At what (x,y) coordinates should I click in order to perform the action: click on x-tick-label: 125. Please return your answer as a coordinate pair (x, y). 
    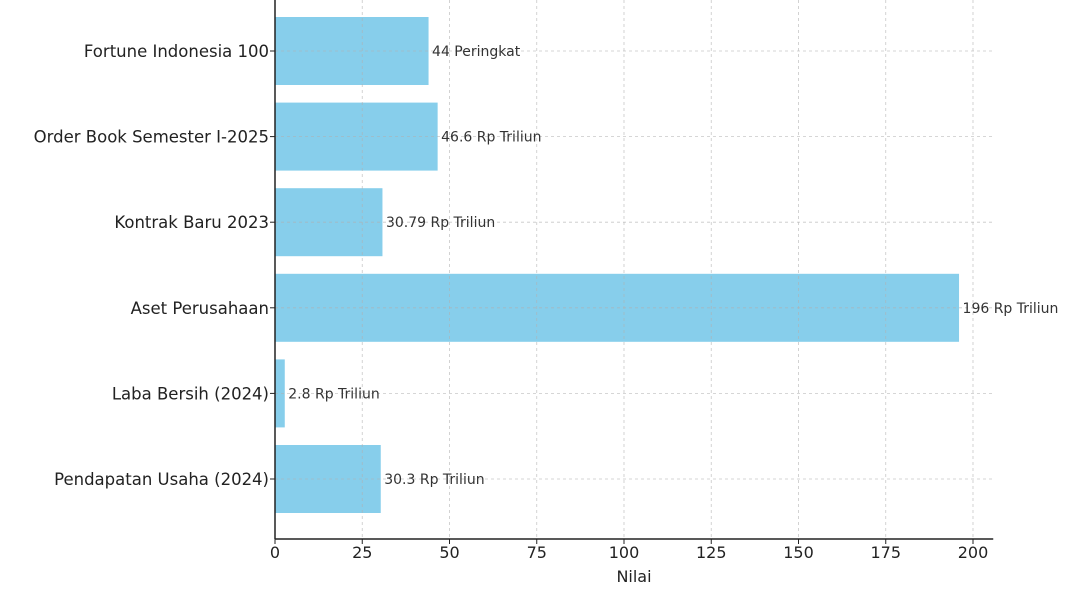
    Looking at the image, I should click on (711, 552).